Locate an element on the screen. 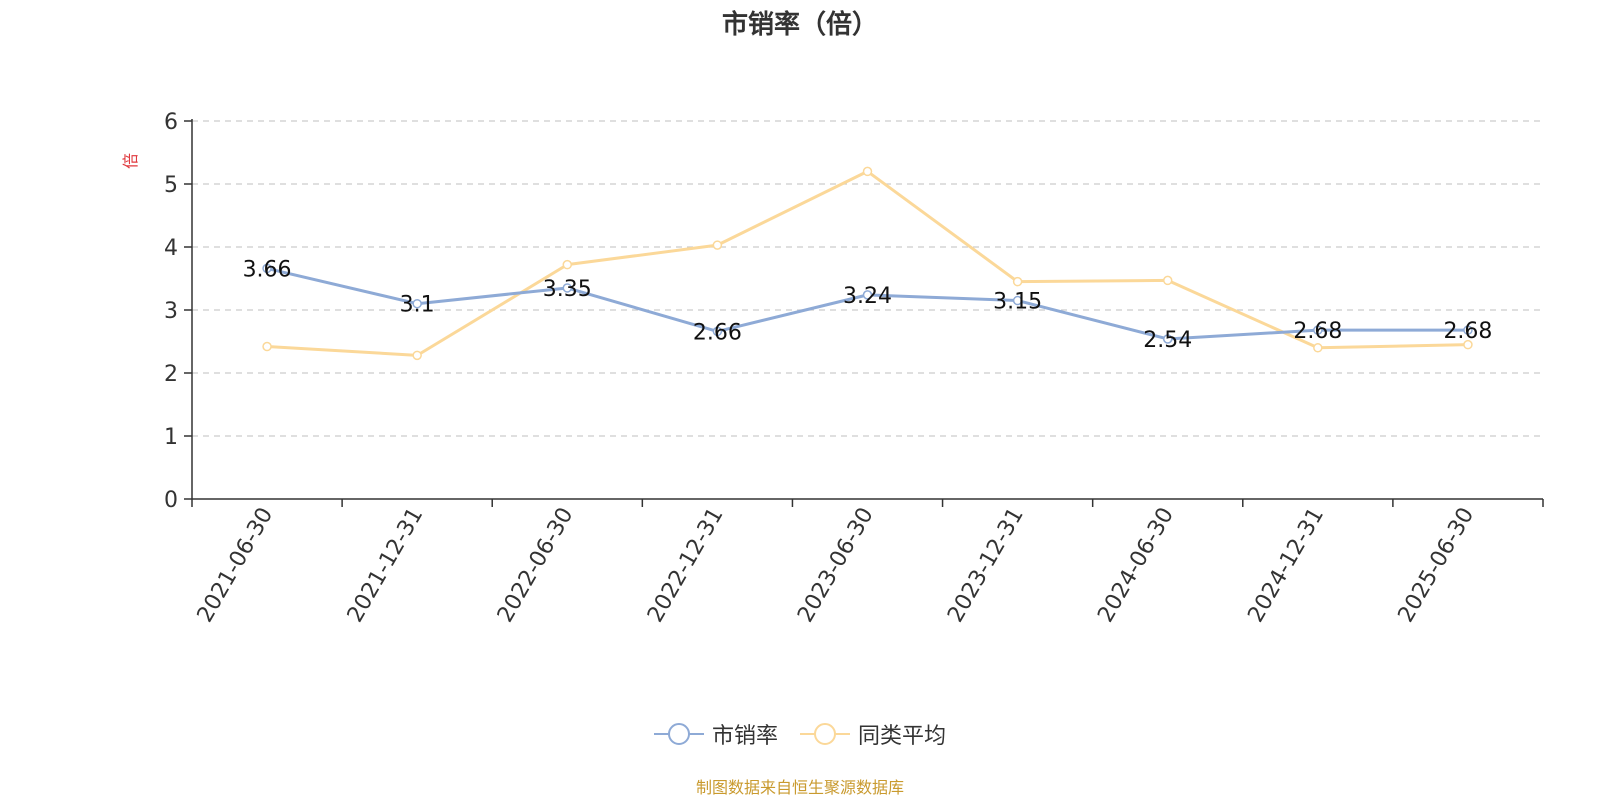 This screenshot has width=1600, height=800. data-labels: 3.66 3.1 3.35 2.66 3.24 3.15 2.54 2.68 2.68 is located at coordinates (868, 305).